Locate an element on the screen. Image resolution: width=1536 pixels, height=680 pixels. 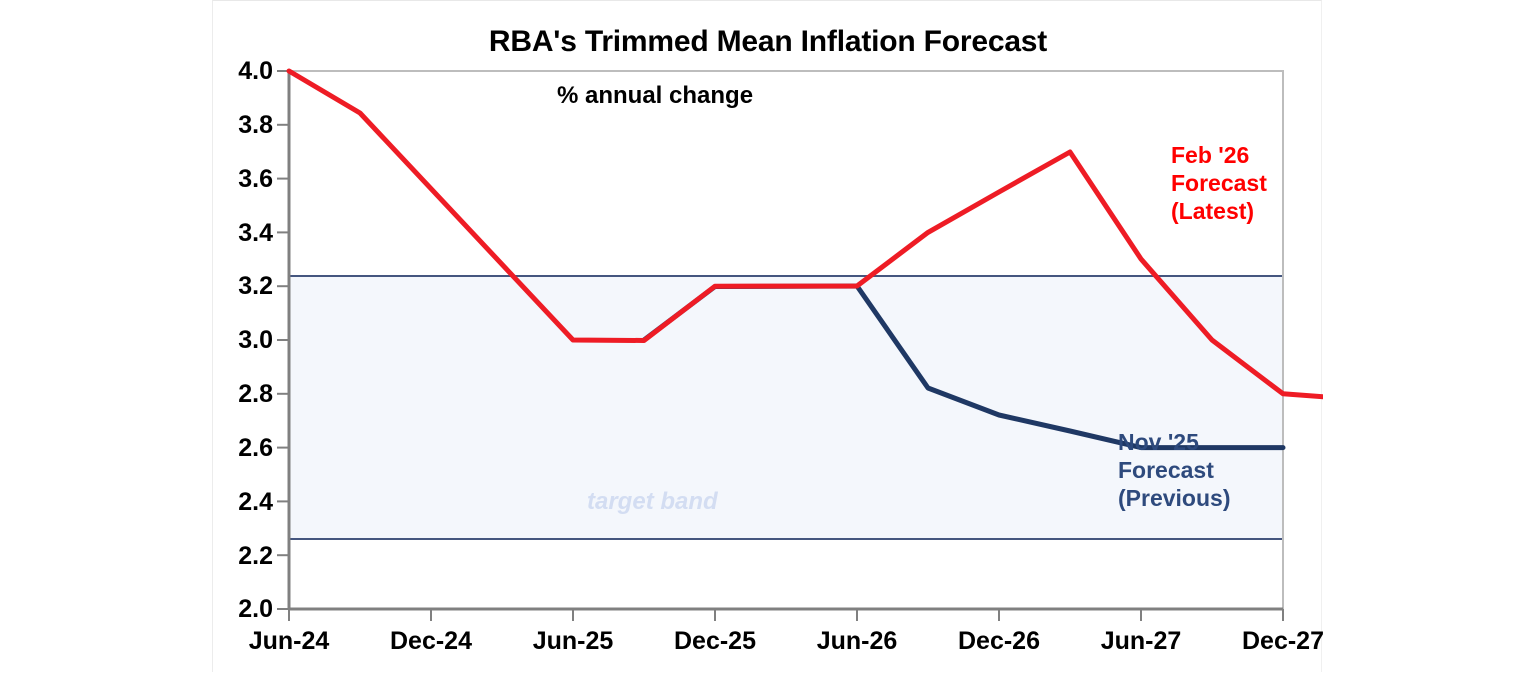
ytick-label-3-2: 3.2 is located at coordinates (255, 286).